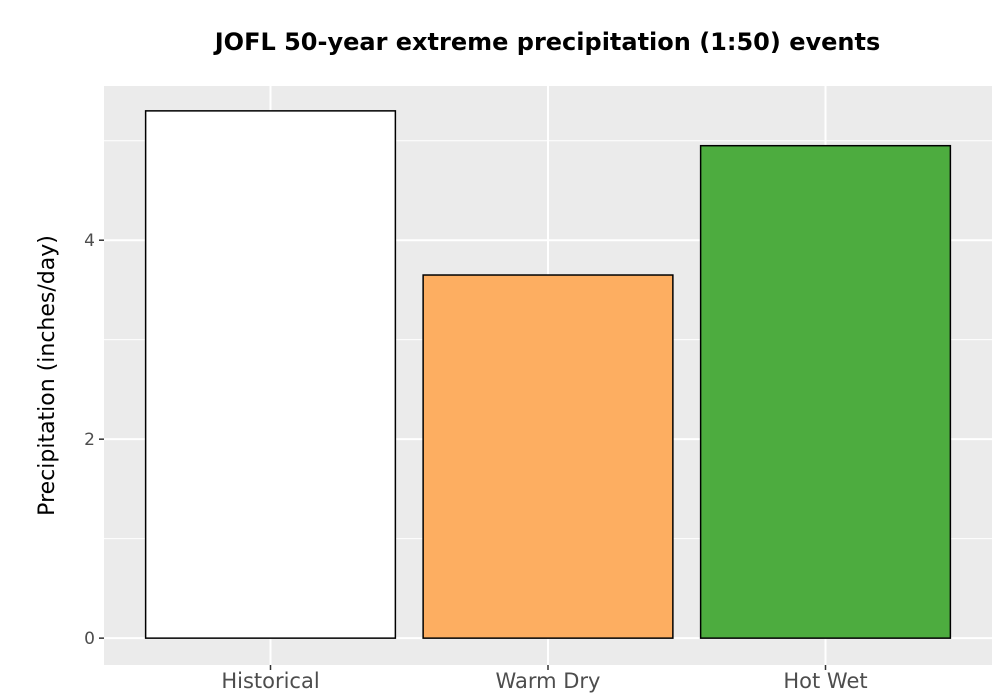 The width and height of the screenshot is (1000, 700). I want to click on x-tick-label: Historical, so click(270, 681).